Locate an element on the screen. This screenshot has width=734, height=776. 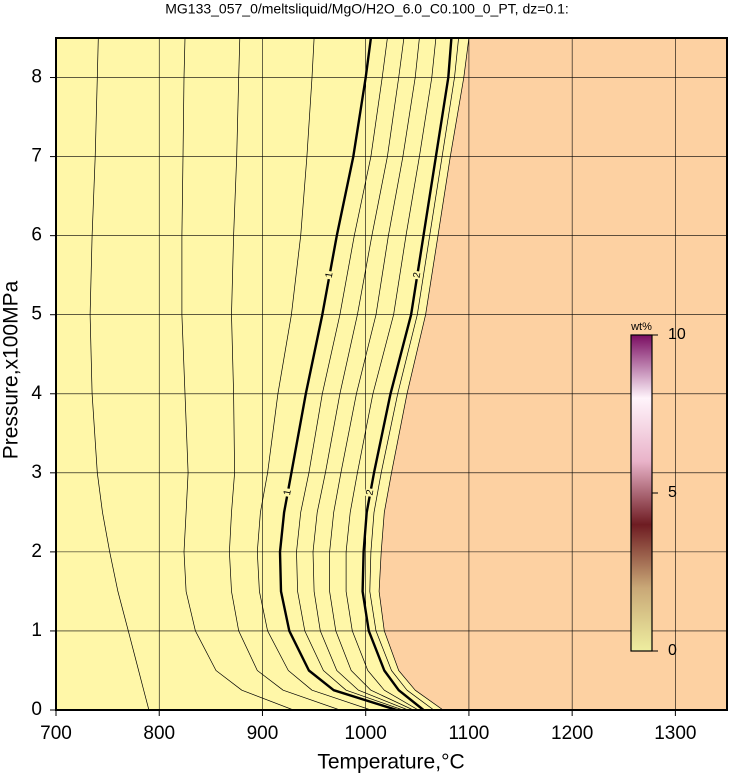
y-tick-label: 0 is located at coordinates (36, 709).